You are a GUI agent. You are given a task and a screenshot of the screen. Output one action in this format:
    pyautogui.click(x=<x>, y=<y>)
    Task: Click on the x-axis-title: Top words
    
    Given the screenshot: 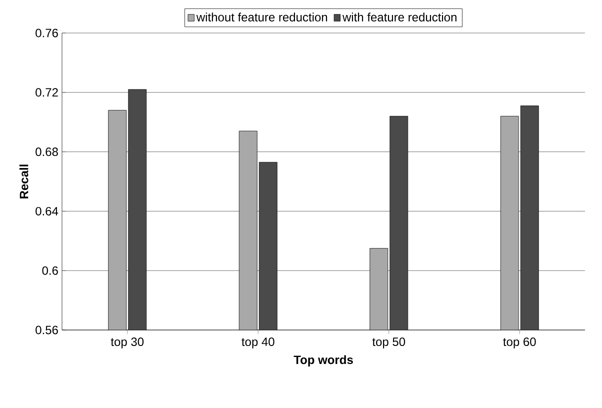 What is the action you would take?
    pyautogui.click(x=323, y=360)
    